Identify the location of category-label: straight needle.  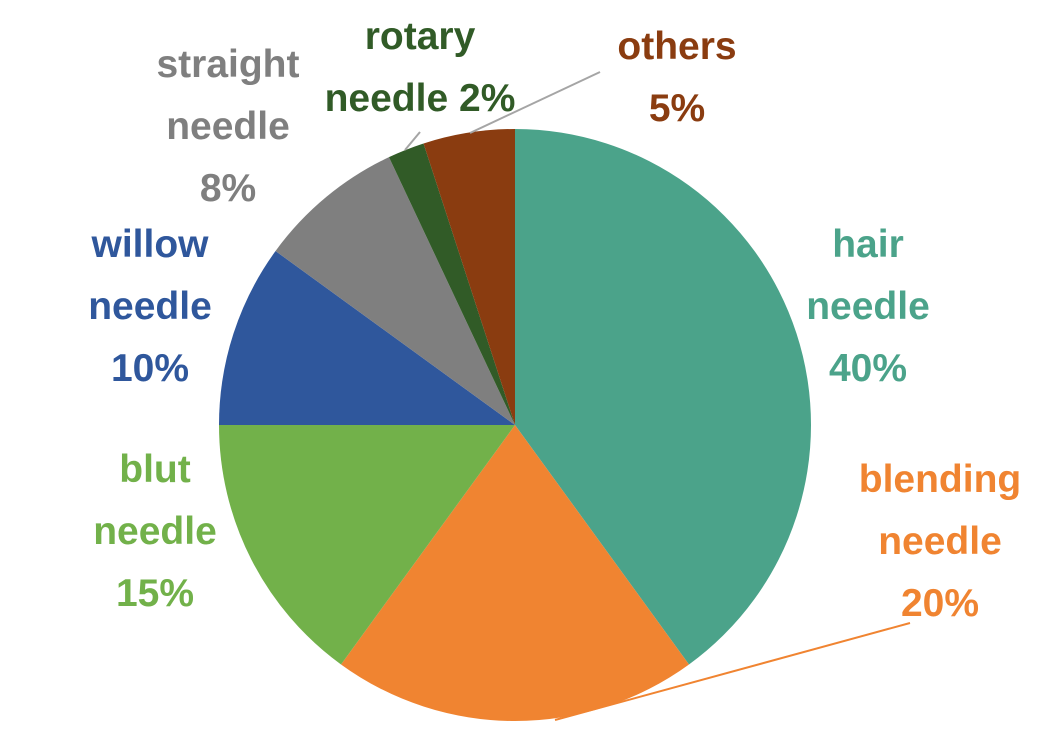
(228, 95).